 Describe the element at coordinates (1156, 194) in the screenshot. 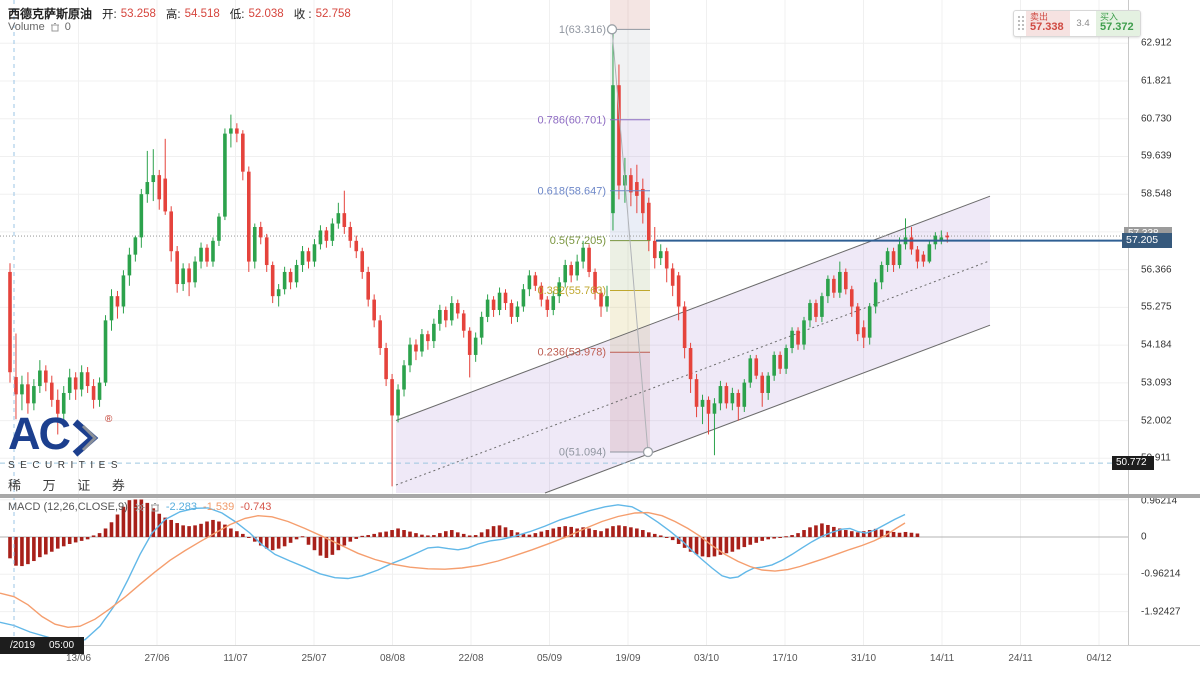

I see `price-tick-label: 58.548` at that location.